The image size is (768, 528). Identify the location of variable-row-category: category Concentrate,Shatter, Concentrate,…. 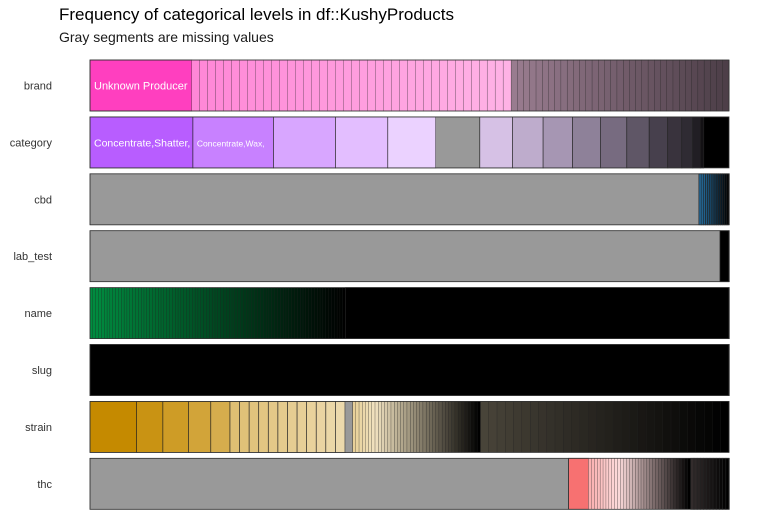
(370, 142).